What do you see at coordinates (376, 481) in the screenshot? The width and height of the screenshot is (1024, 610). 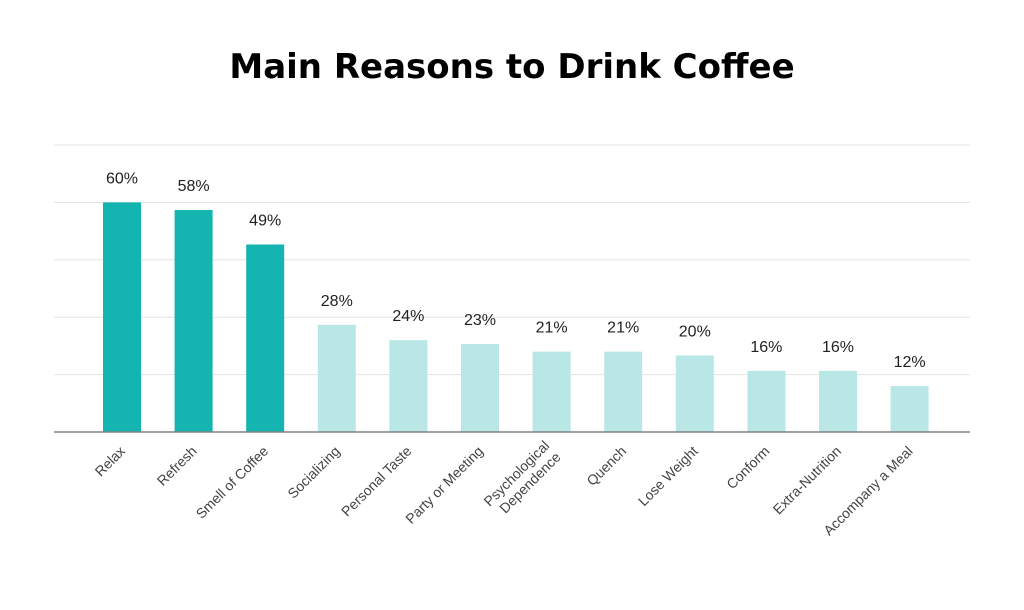 I see `x-tick-label: Personal Taste` at bounding box center [376, 481].